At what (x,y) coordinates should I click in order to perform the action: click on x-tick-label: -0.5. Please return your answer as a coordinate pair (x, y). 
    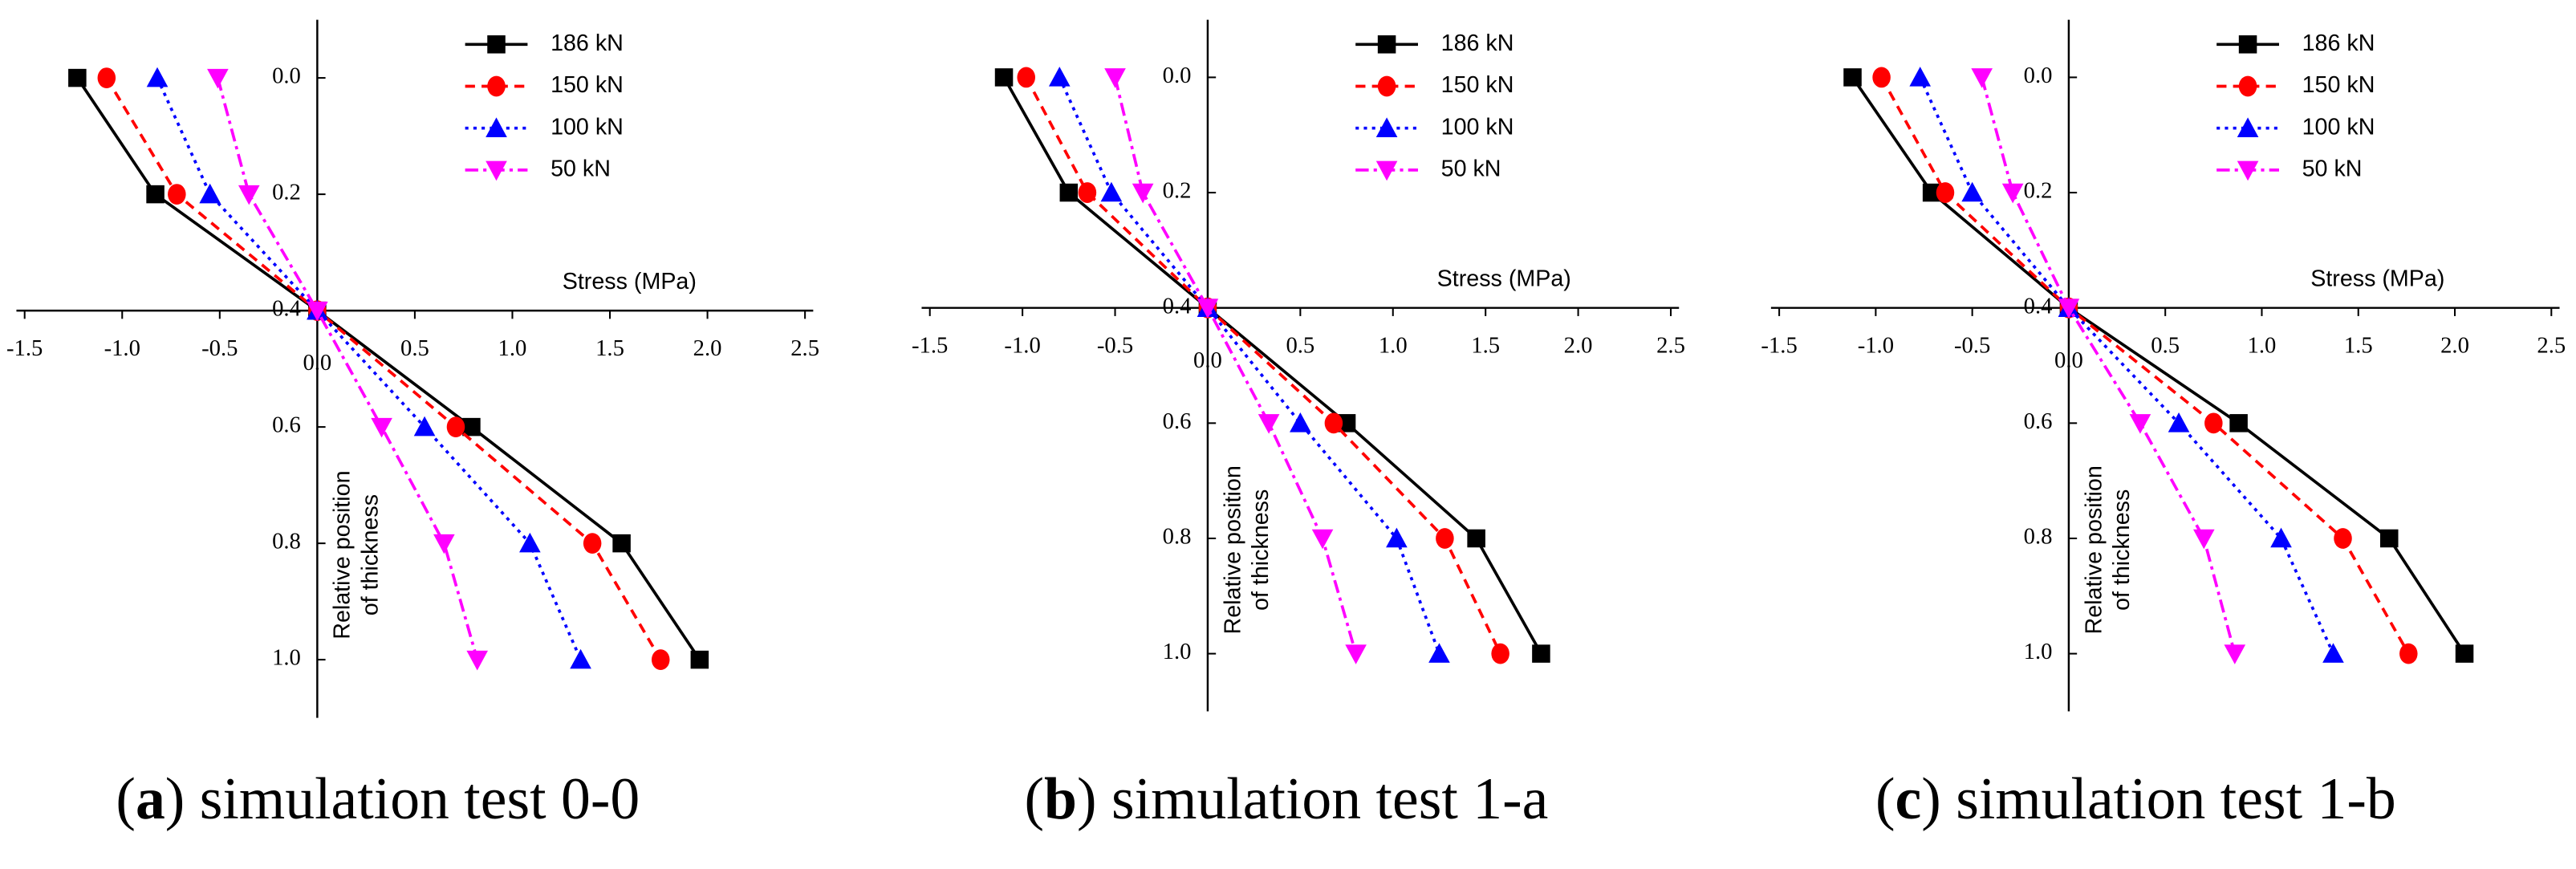
    Looking at the image, I should click on (219, 348).